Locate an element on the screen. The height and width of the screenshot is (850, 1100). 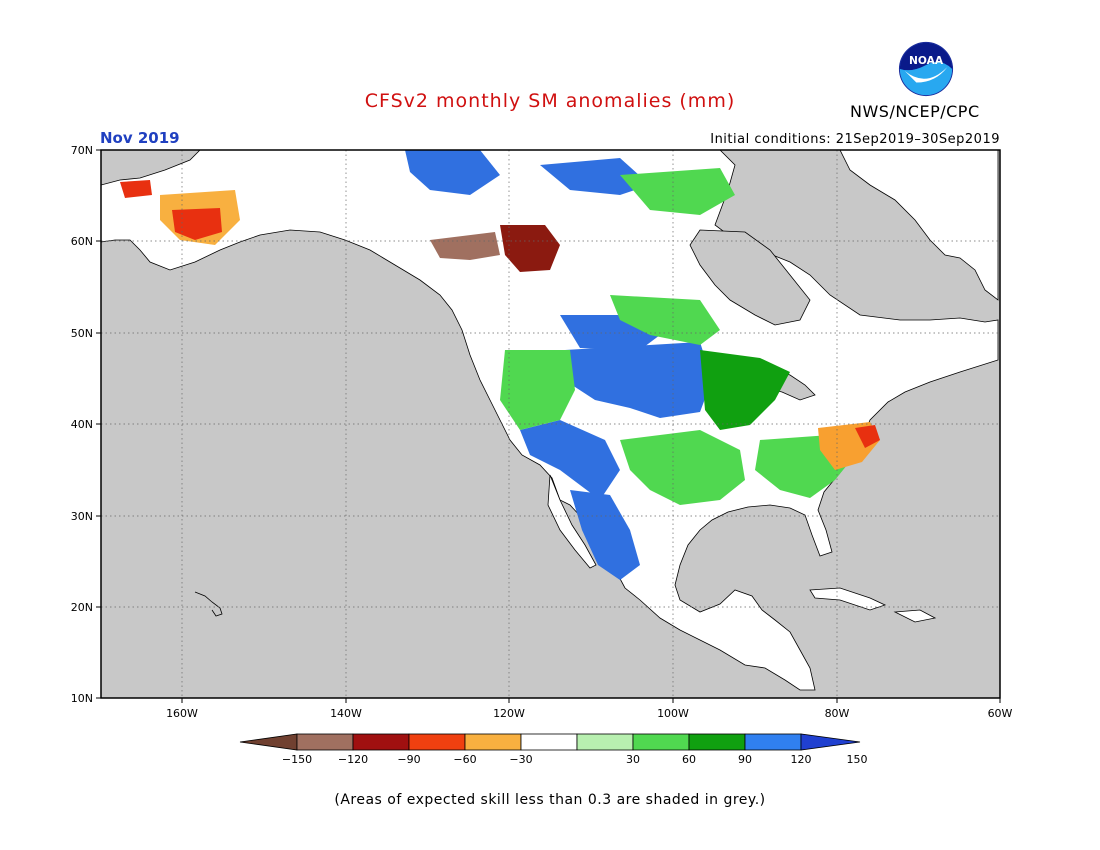
noaa-logo: NOAA is located at coordinates (926, 69).